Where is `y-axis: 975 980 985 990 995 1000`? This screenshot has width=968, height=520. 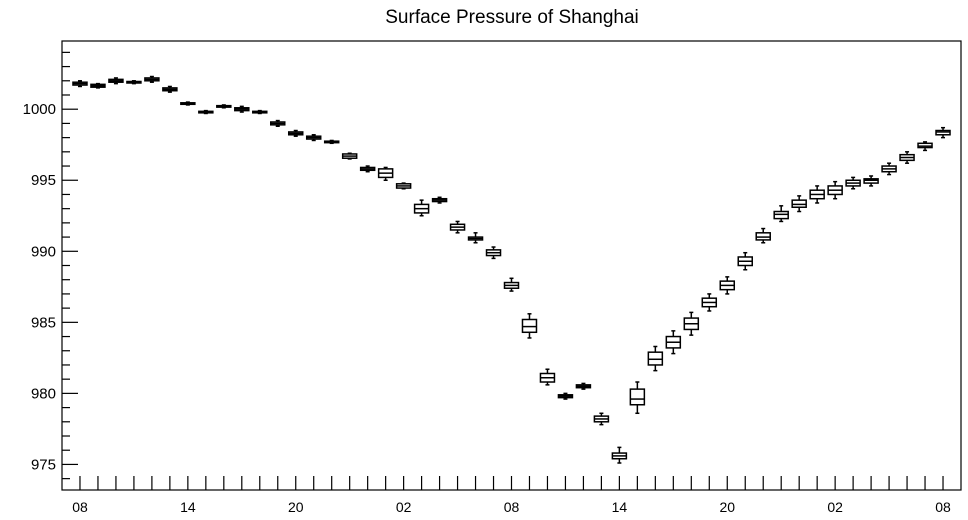
y-axis: 975 980 985 990 995 1000 is located at coordinates (50, 265).